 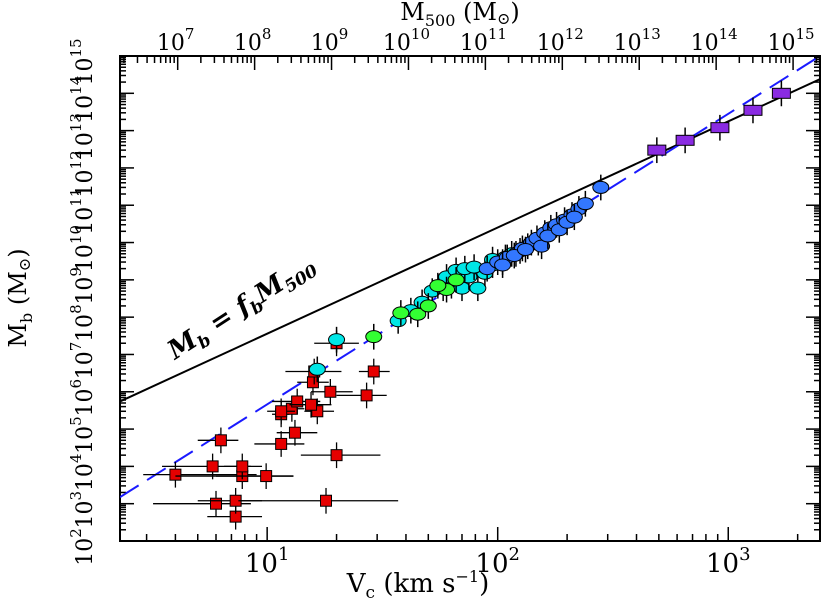 What do you see at coordinates (791, 40) in the screenshot?
I see `top-tick-label: 10¹⁵` at bounding box center [791, 40].